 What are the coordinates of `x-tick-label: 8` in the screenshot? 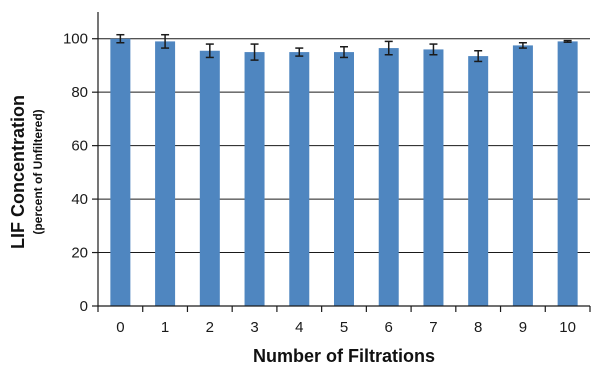 It's located at (478, 327).